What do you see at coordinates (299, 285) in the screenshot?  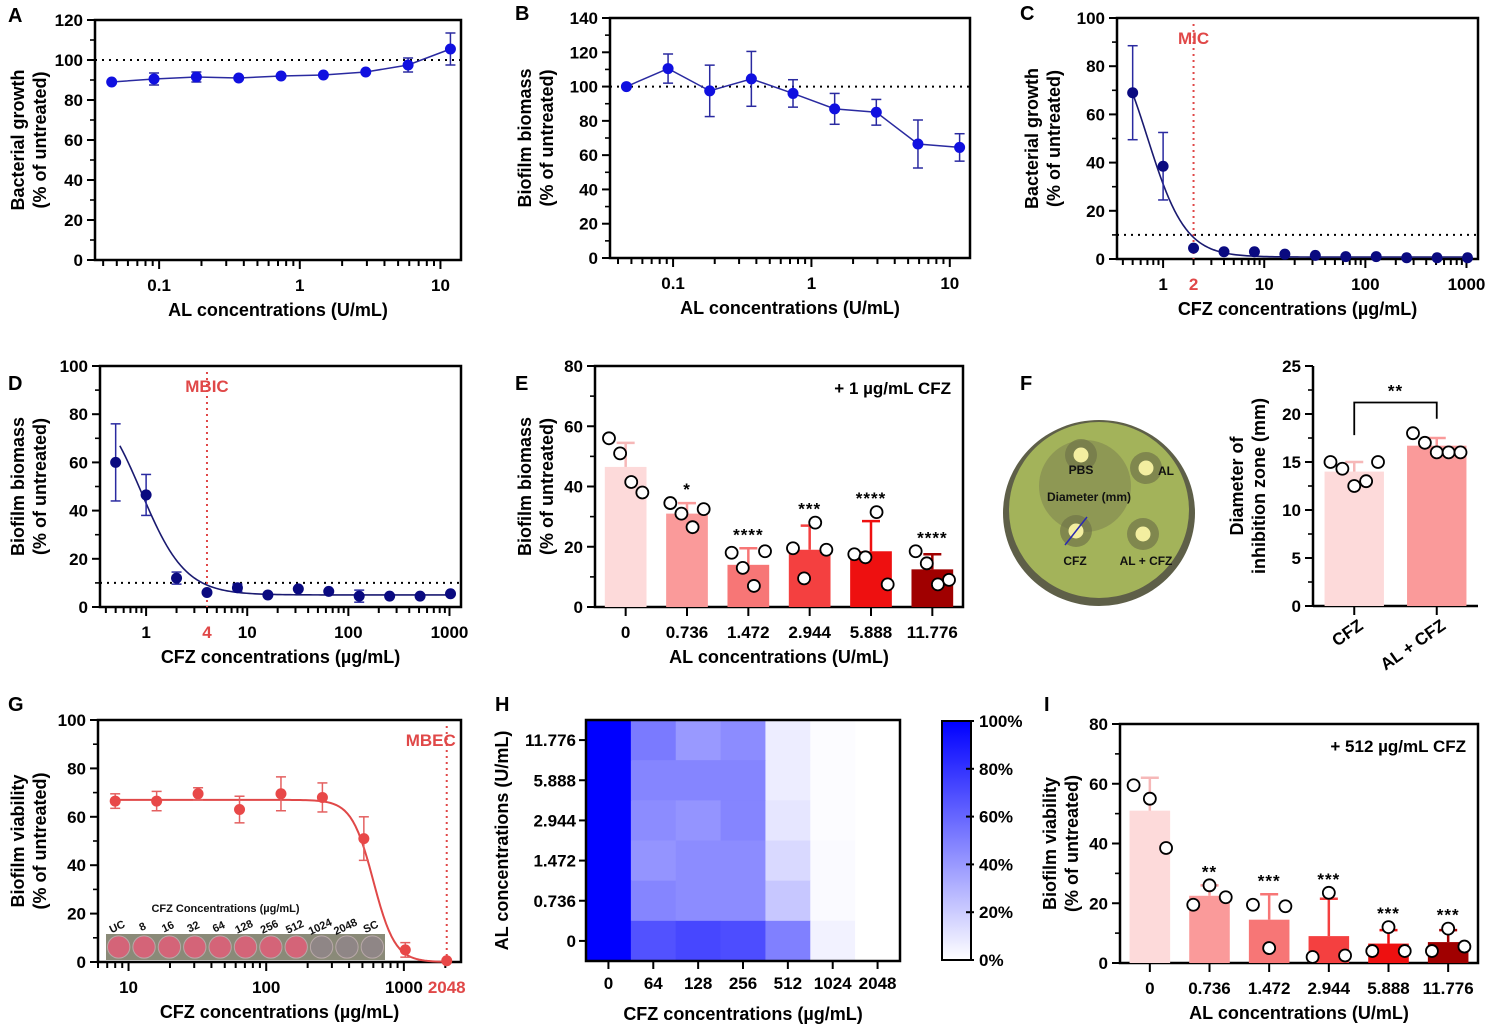 I see `x-tick-label: 1` at bounding box center [299, 285].